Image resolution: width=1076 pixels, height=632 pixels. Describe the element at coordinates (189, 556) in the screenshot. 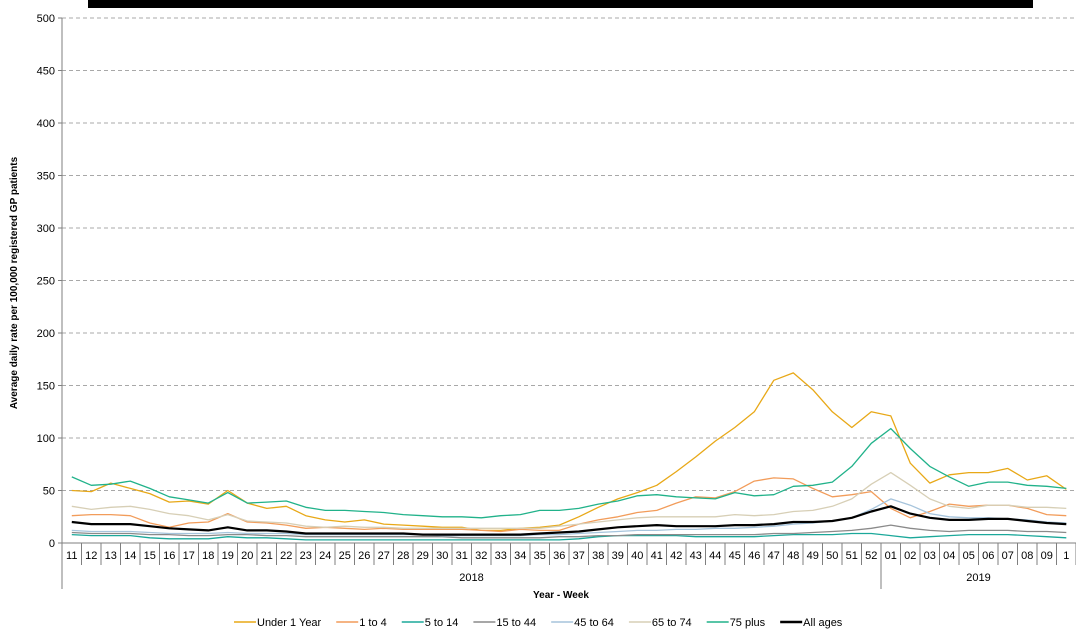

I see `x-tick-label: 17` at that location.